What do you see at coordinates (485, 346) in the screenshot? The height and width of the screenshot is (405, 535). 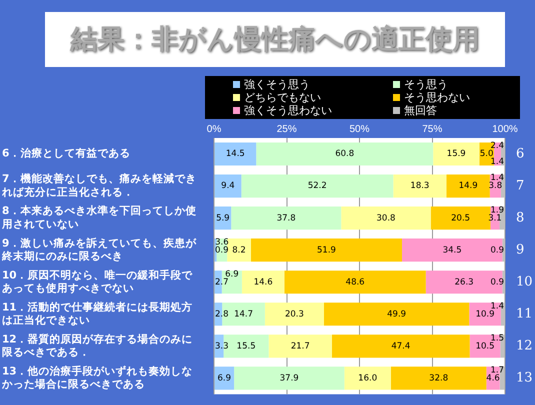 I see `data-label: 10.5` at bounding box center [485, 346].